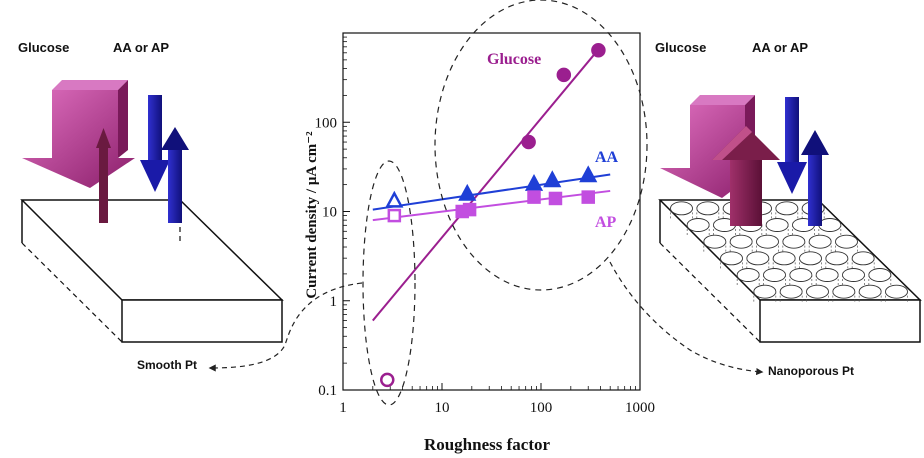  I want to click on series-label-ap: AP, so click(606, 222).